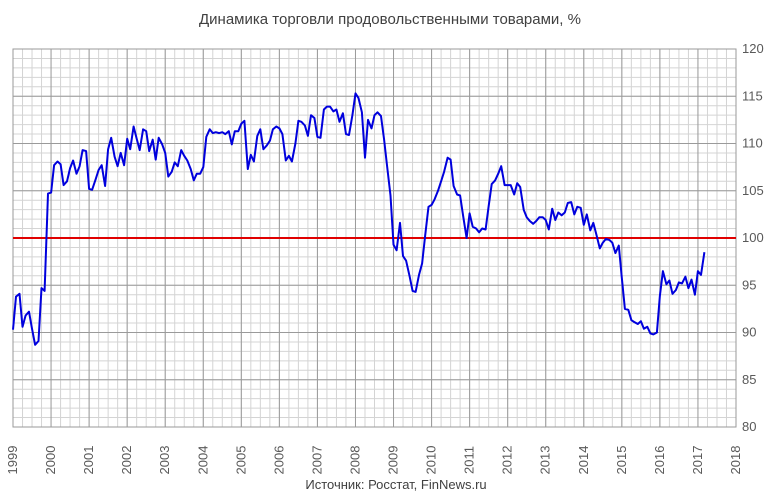 The width and height of the screenshot is (780, 501). I want to click on x-tick-label: 2018, so click(735, 460).